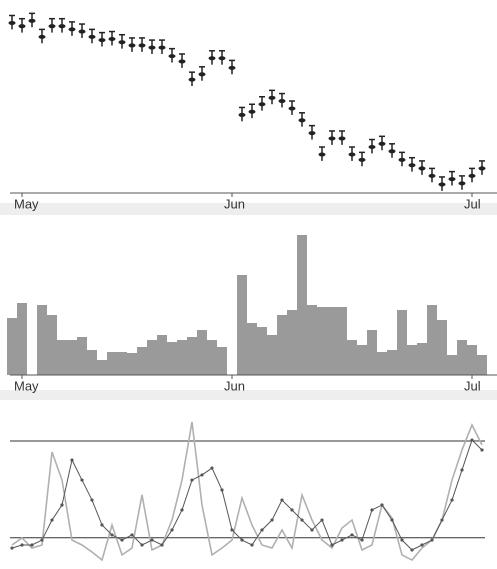 The image size is (497, 569). Describe the element at coordinates (26, 203) in the screenshot. I see `x-tick-label: May` at that location.